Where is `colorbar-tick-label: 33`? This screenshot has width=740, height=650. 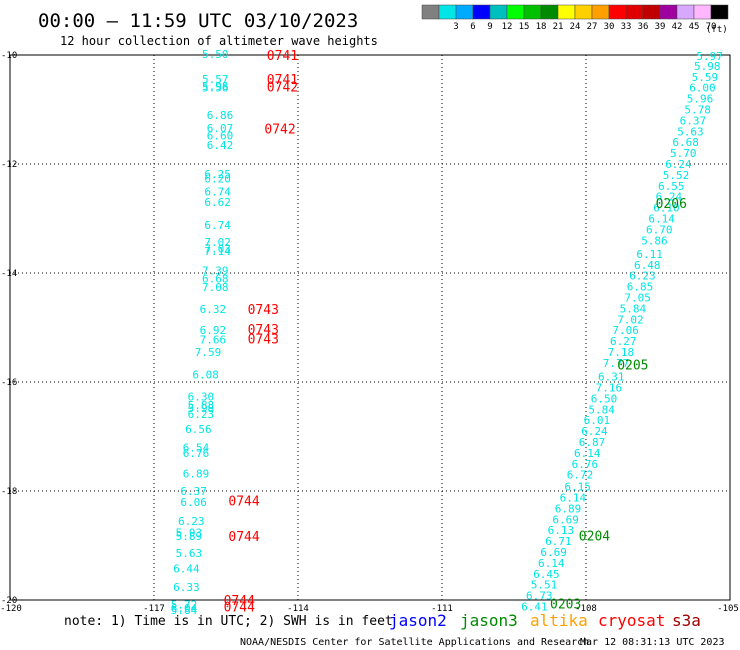
colorbar-tick-label: 33 is located at coordinates (626, 27).